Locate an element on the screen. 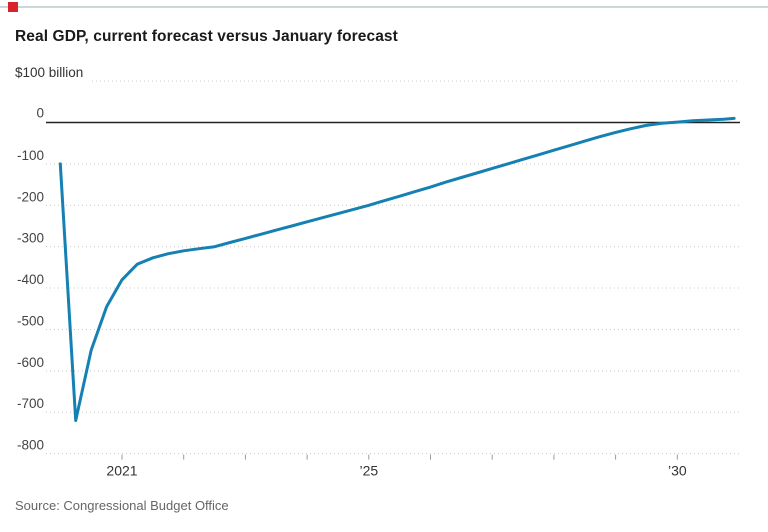 The width and height of the screenshot is (768, 532). y-axis-unit-label: $100 billion is located at coordinates (49, 72).